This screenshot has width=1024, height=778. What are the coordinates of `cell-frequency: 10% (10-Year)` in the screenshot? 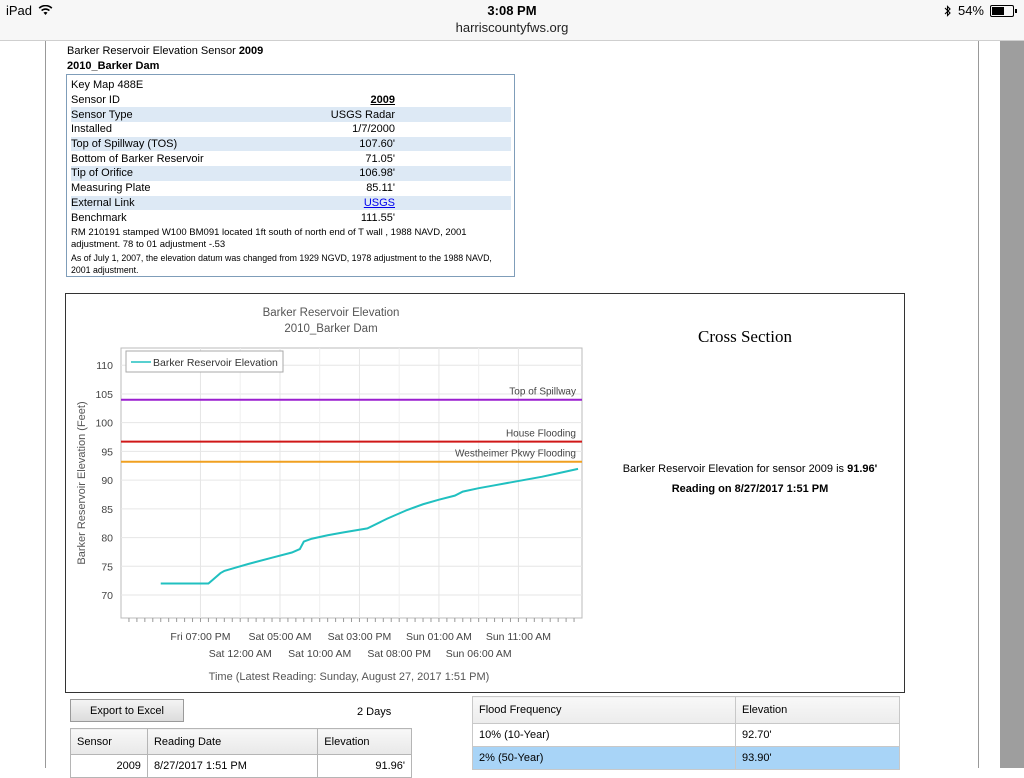 It's located at (604, 735).